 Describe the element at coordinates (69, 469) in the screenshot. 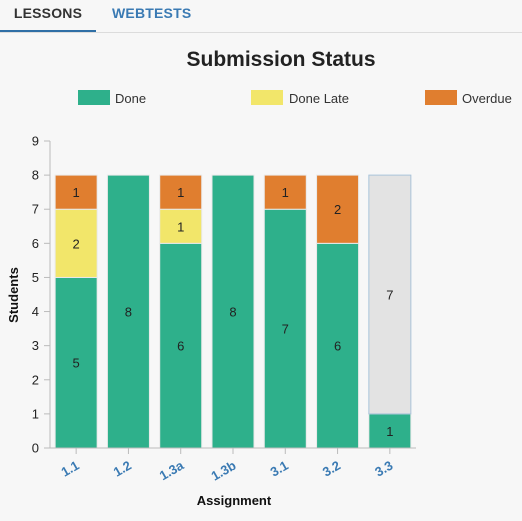

I see `x-tick-label: 1.1` at that location.